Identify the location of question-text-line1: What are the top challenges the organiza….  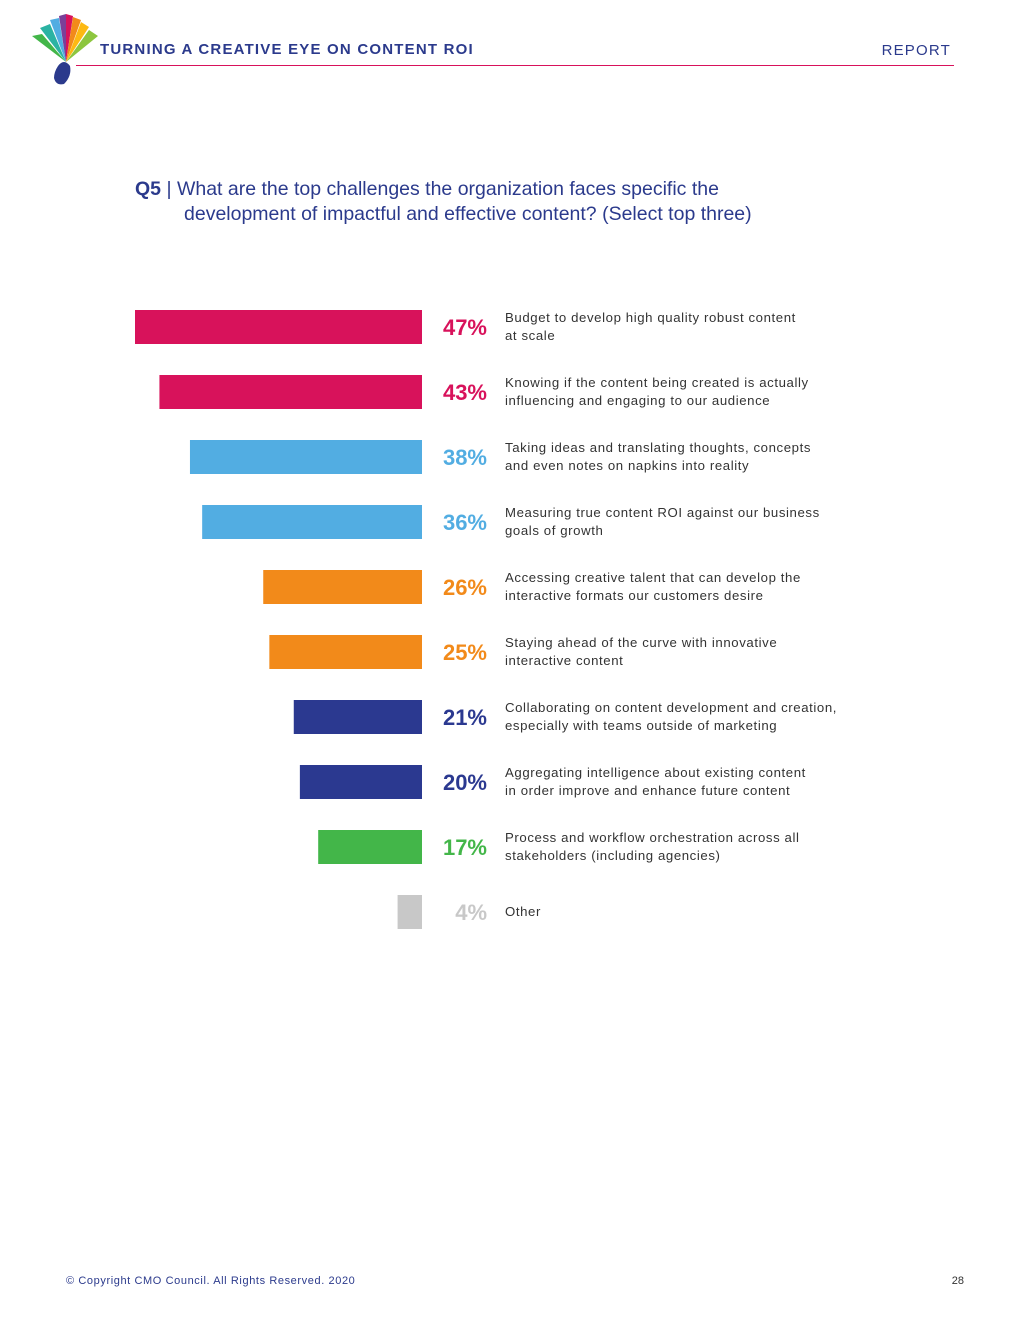
(447, 189).